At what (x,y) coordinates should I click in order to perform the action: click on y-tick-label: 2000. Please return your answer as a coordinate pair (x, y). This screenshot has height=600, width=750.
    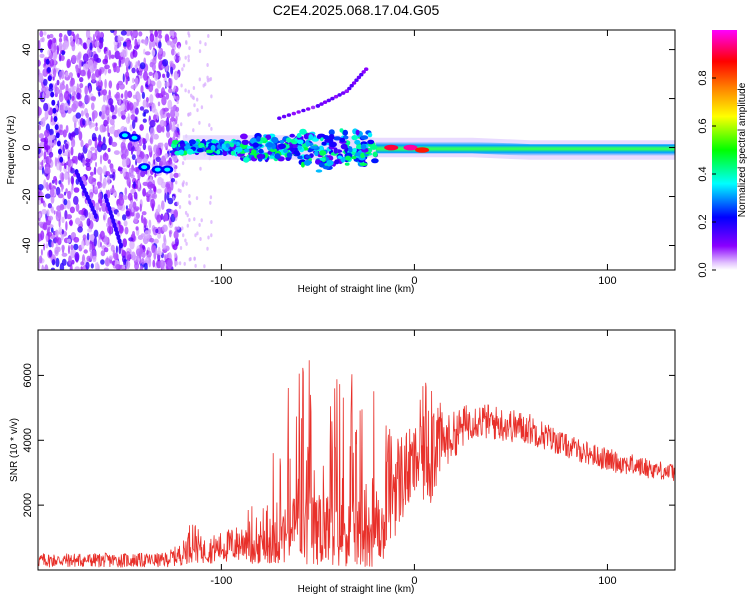
    Looking at the image, I should click on (28, 505).